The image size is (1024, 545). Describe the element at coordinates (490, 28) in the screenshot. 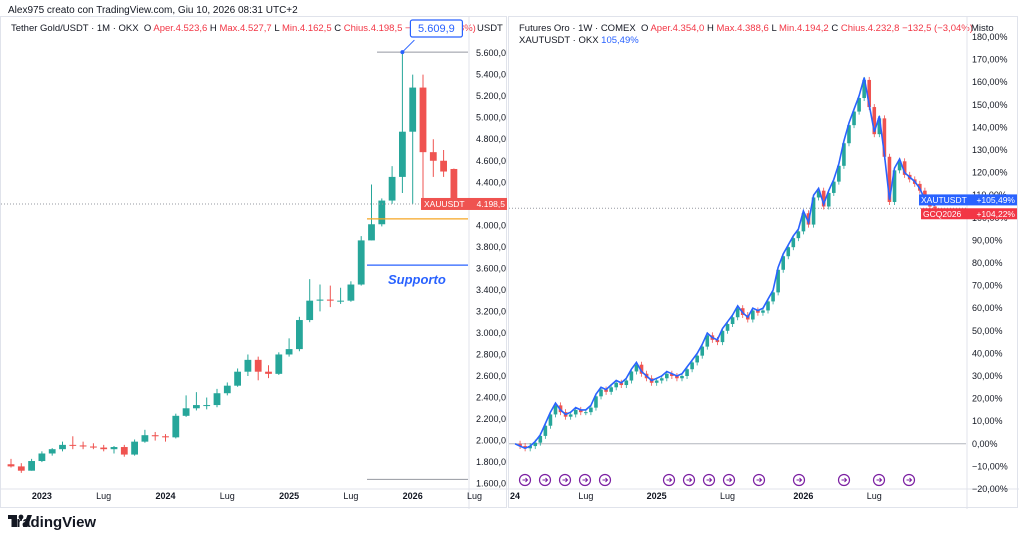

I see `left-axis-title: USDT` at that location.